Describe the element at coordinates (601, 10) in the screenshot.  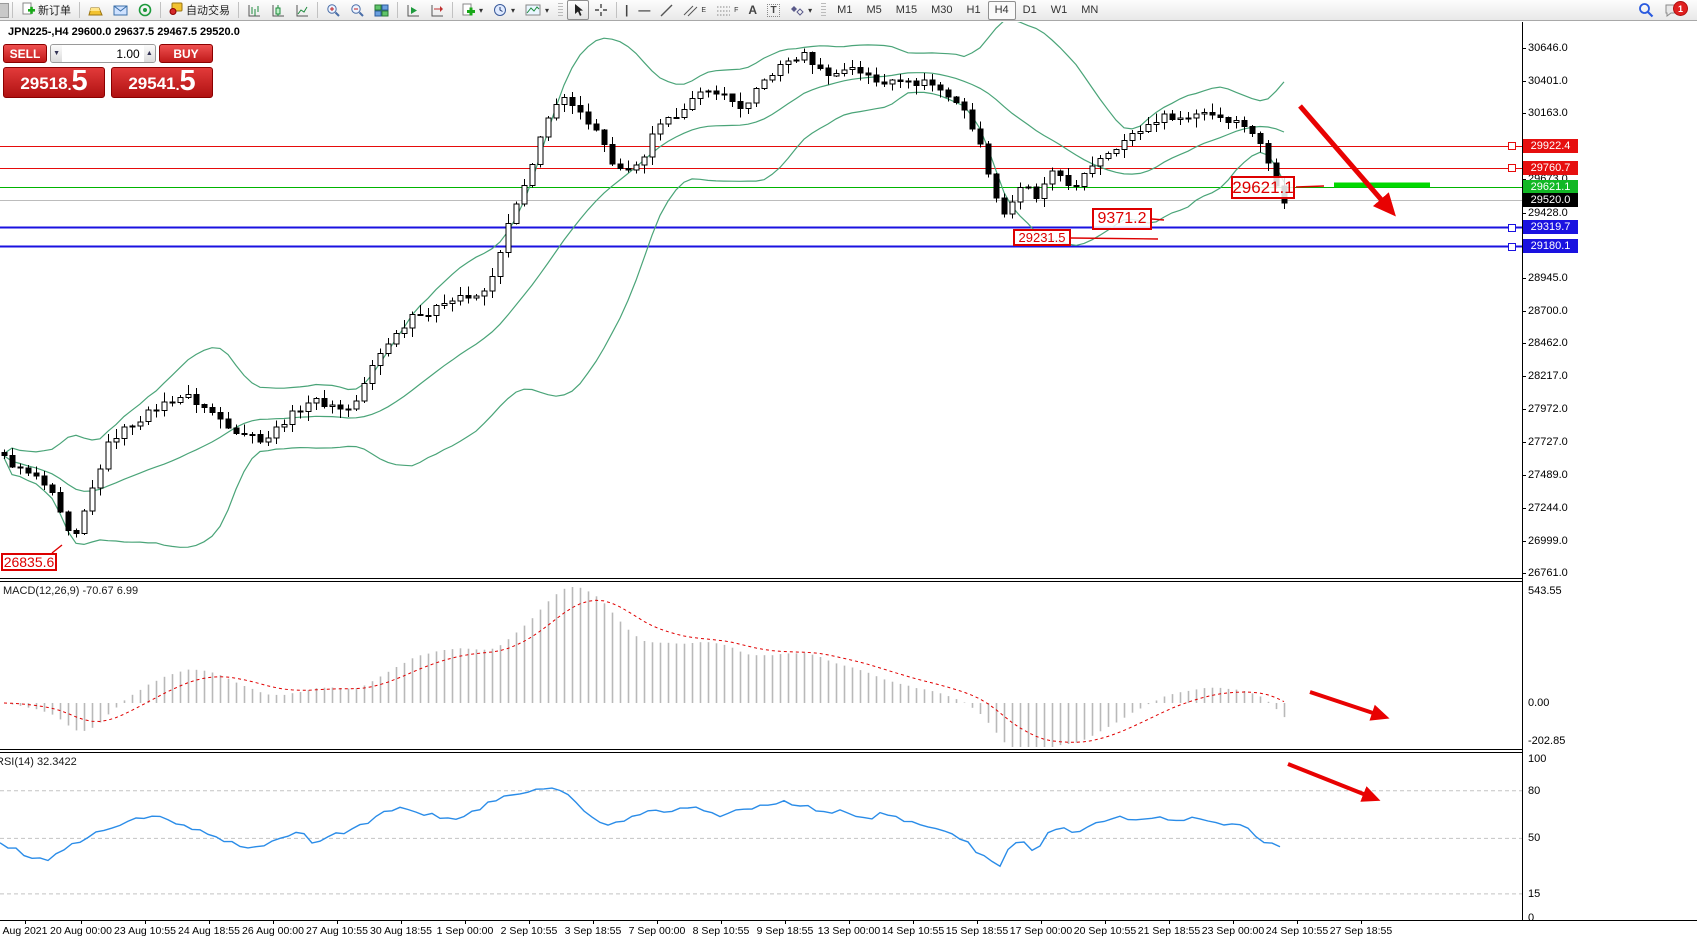
I see `crosshair-tool-button` at that location.